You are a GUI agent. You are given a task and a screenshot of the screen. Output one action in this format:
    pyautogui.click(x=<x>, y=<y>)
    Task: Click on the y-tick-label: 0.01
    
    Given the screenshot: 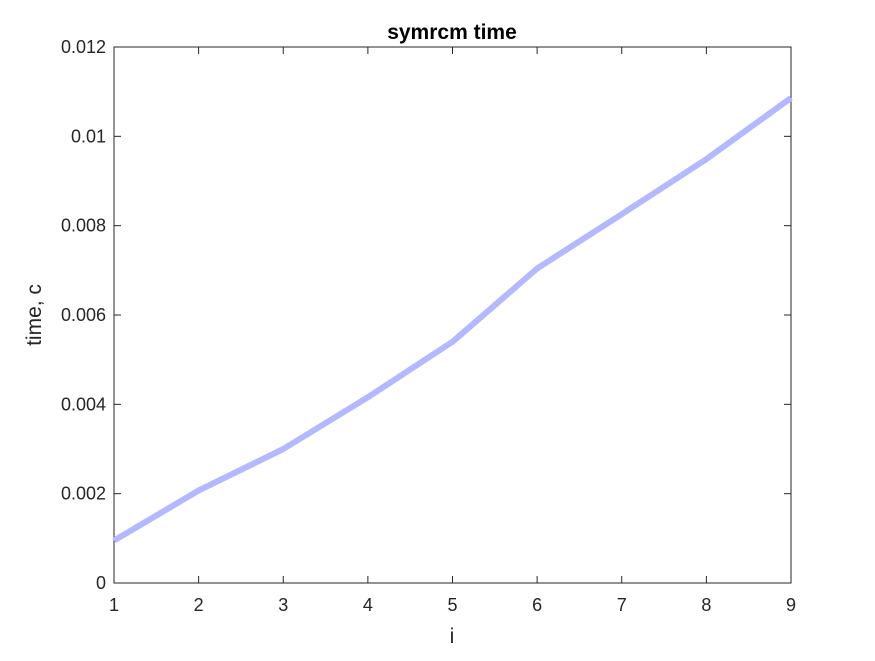 What is the action you would take?
    pyautogui.click(x=88, y=136)
    